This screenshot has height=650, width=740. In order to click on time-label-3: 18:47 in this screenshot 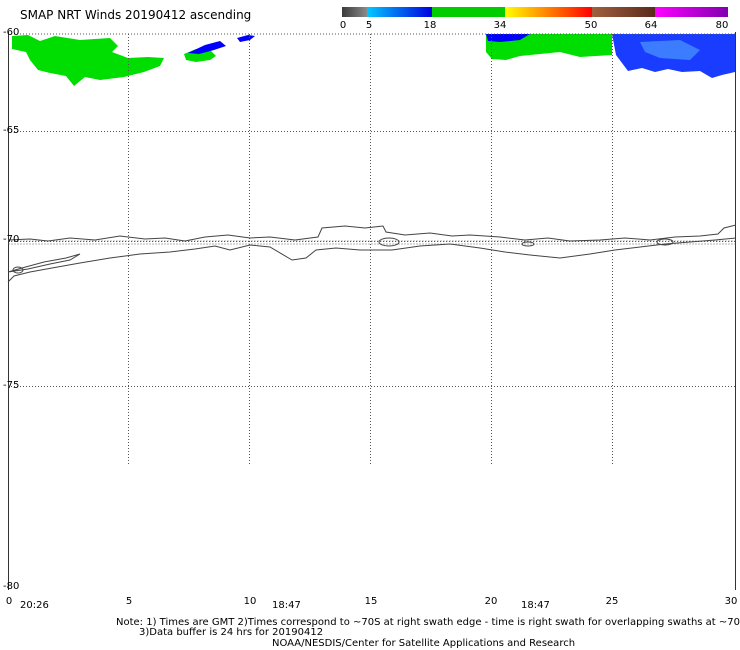, I will do `click(535, 605)`.